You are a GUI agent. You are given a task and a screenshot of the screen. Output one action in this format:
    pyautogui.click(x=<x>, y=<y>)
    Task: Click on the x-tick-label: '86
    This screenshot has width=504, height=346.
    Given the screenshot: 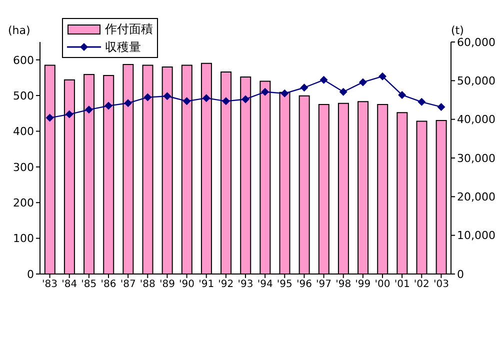 What is the action you would take?
    pyautogui.click(x=108, y=284)
    